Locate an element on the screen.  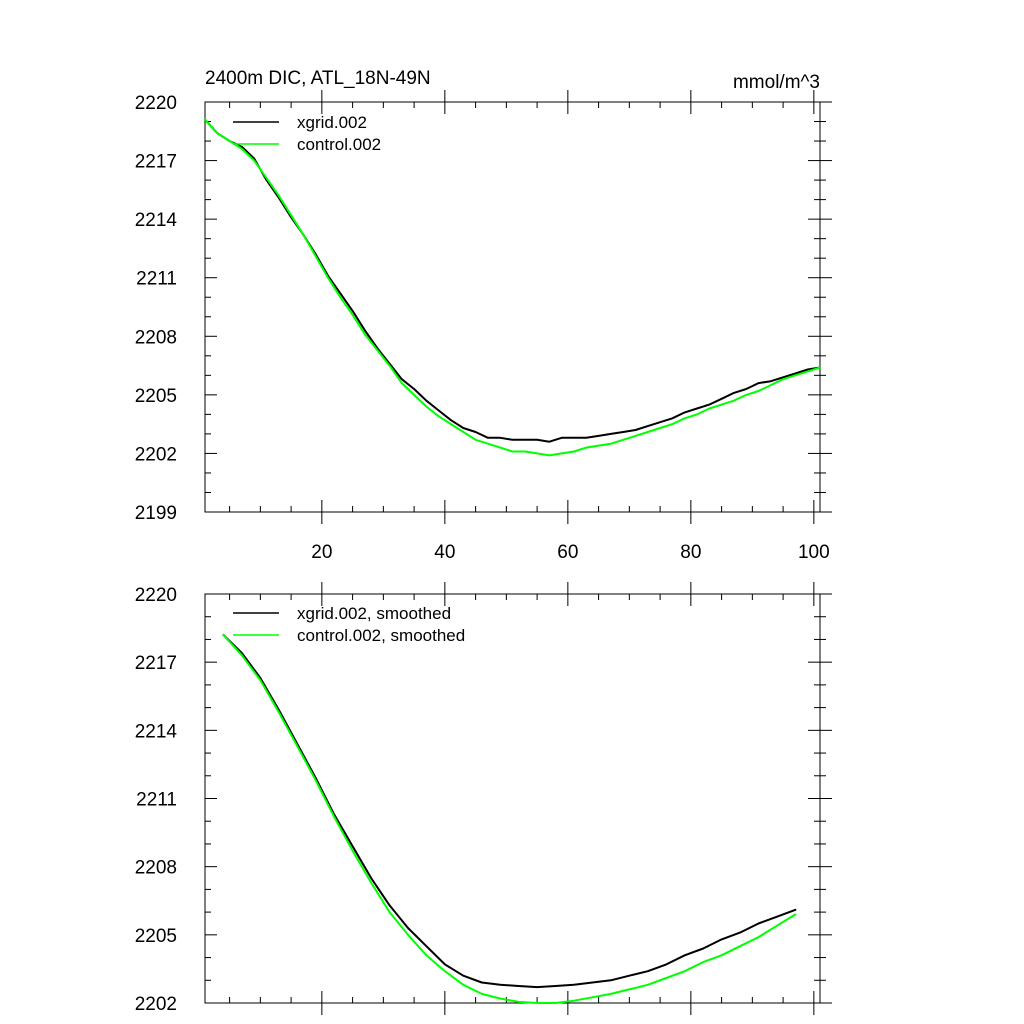
legend-label: control.002 is located at coordinates (339, 144).